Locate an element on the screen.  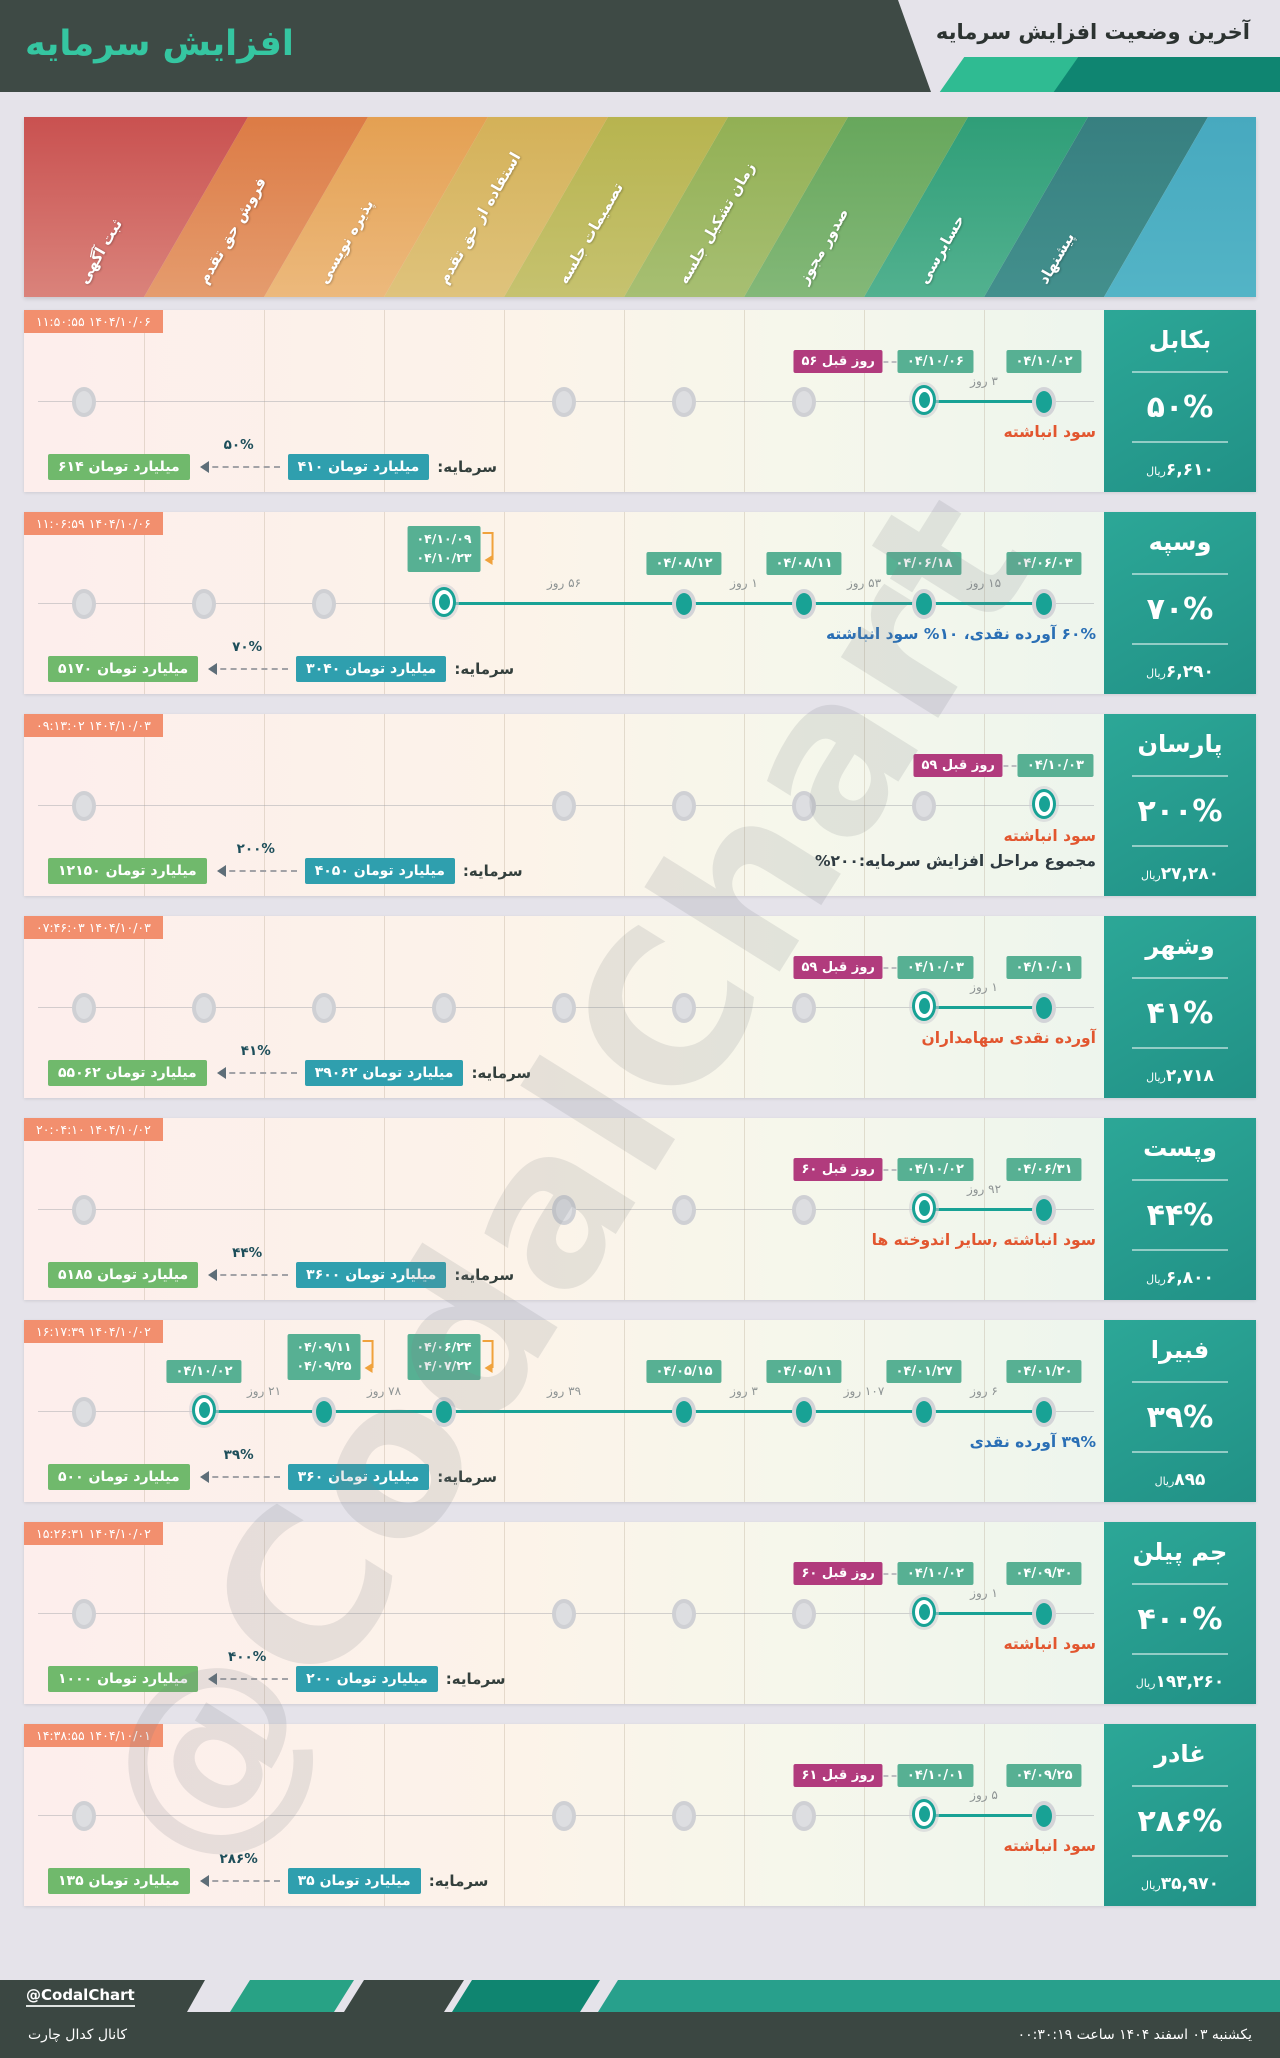
description-line: ۶۰% آورده نقدی، ۱۰% سود انباشته is located at coordinates (960, 634).